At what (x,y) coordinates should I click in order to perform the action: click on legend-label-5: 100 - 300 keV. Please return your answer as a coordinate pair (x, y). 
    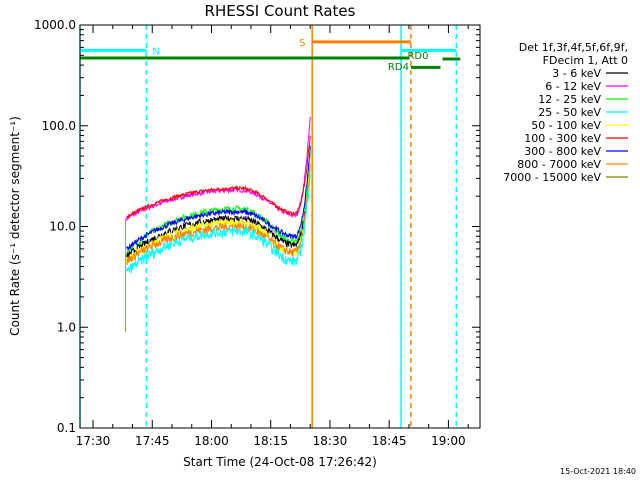
    Looking at the image, I should click on (562, 138).